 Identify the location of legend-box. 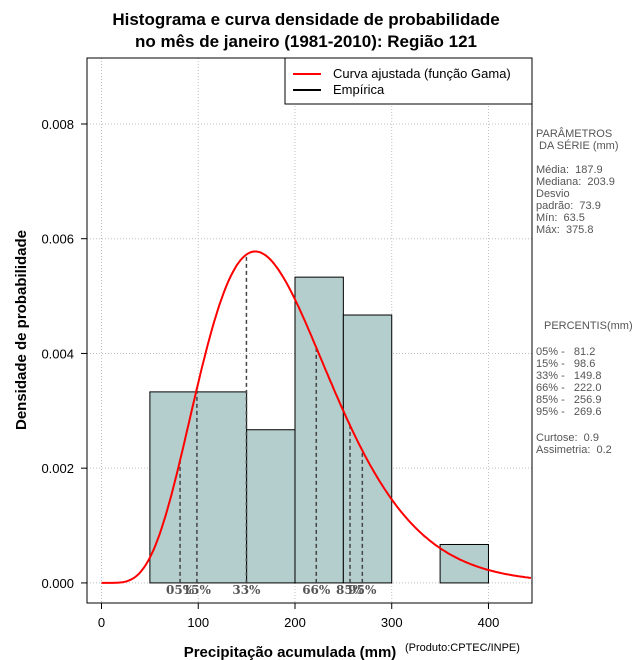
(408, 81).